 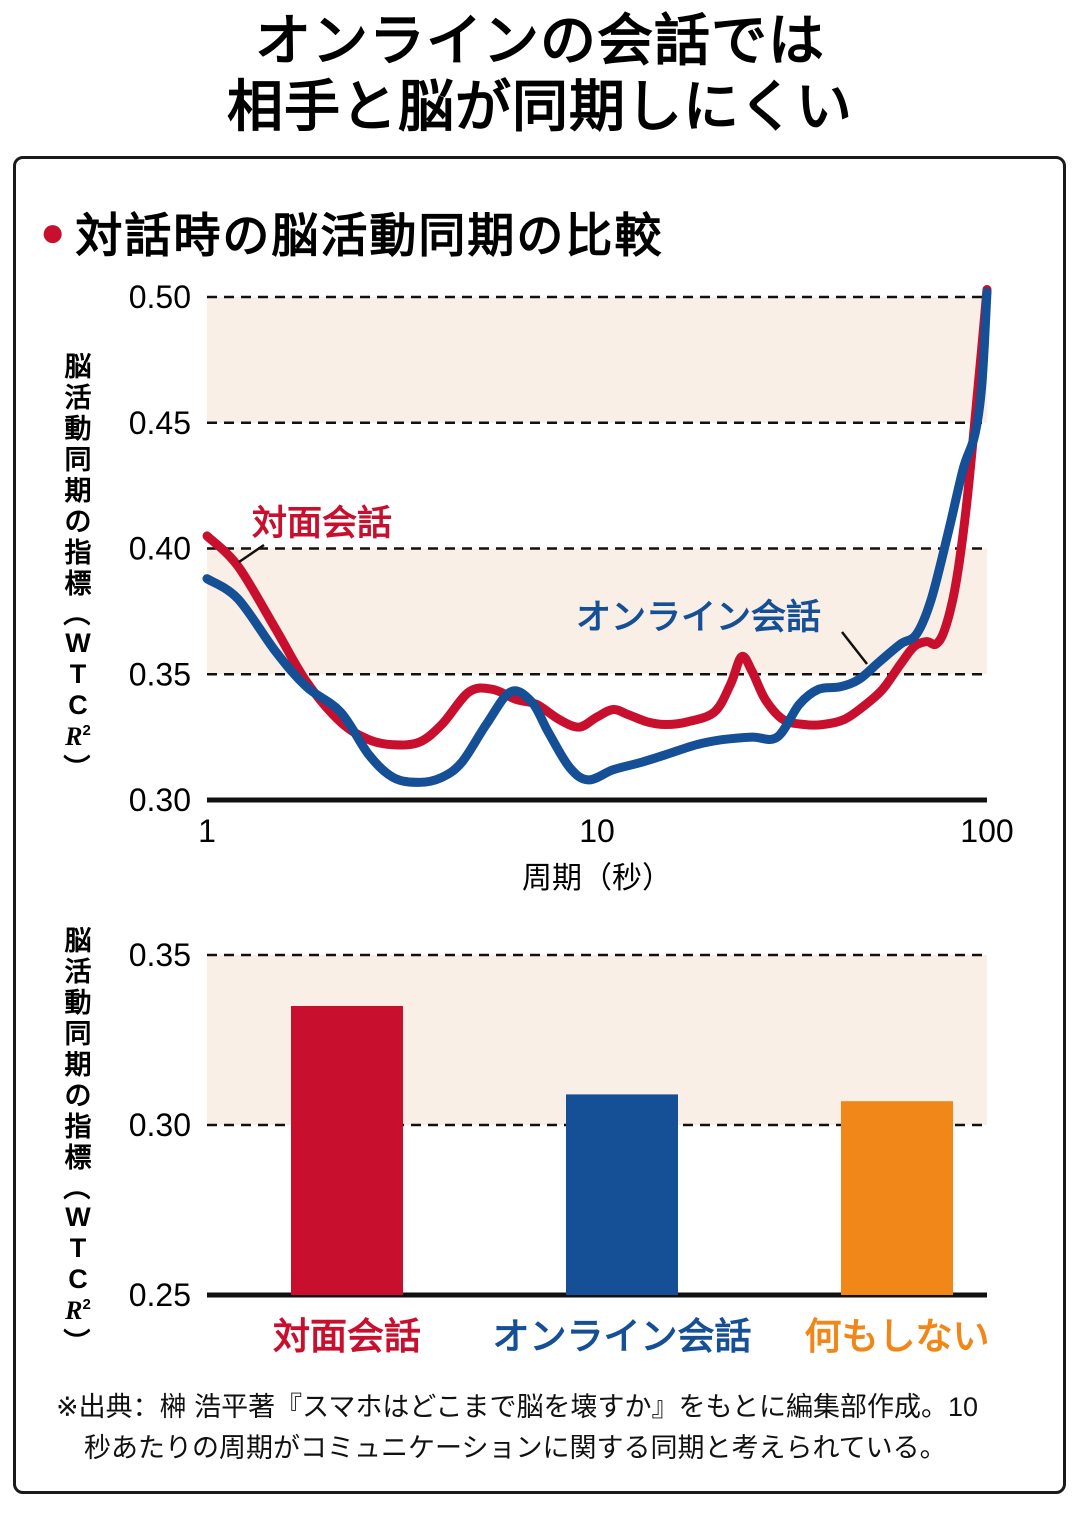 I want to click on leader-line-face-to-face, so click(x=251, y=553).